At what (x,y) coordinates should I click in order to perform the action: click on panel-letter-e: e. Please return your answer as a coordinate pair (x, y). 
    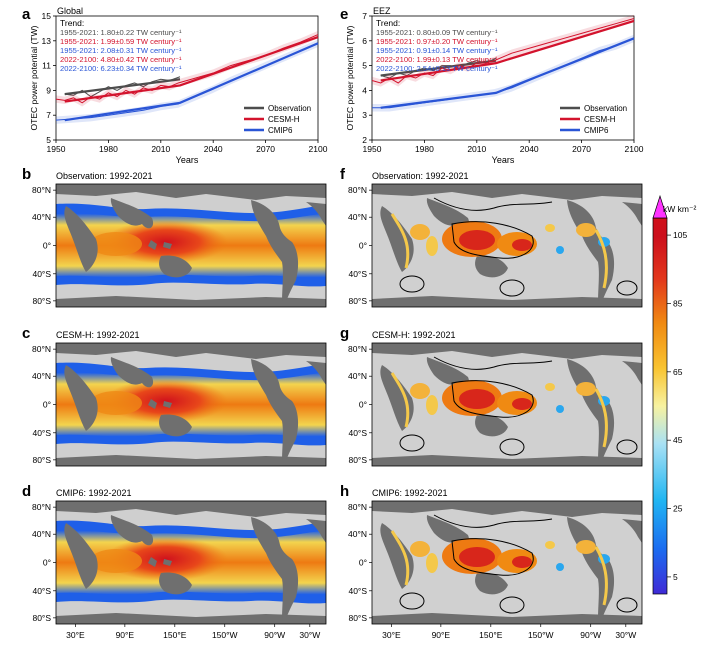
    Looking at the image, I should click on (344, 14).